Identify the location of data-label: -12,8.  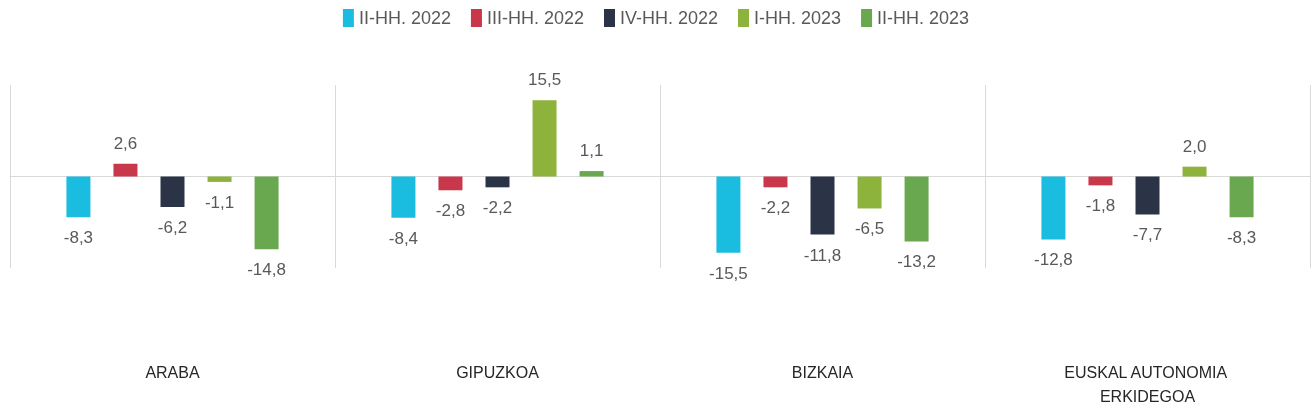
(1053, 260).